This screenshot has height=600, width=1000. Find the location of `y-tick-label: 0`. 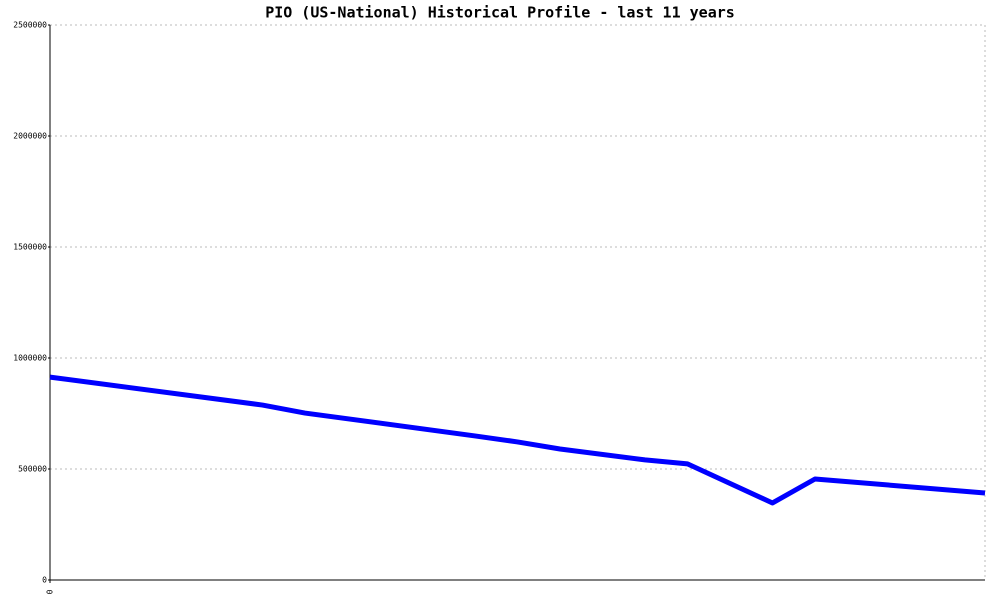

y-tick-label: 0 is located at coordinates (44, 580).